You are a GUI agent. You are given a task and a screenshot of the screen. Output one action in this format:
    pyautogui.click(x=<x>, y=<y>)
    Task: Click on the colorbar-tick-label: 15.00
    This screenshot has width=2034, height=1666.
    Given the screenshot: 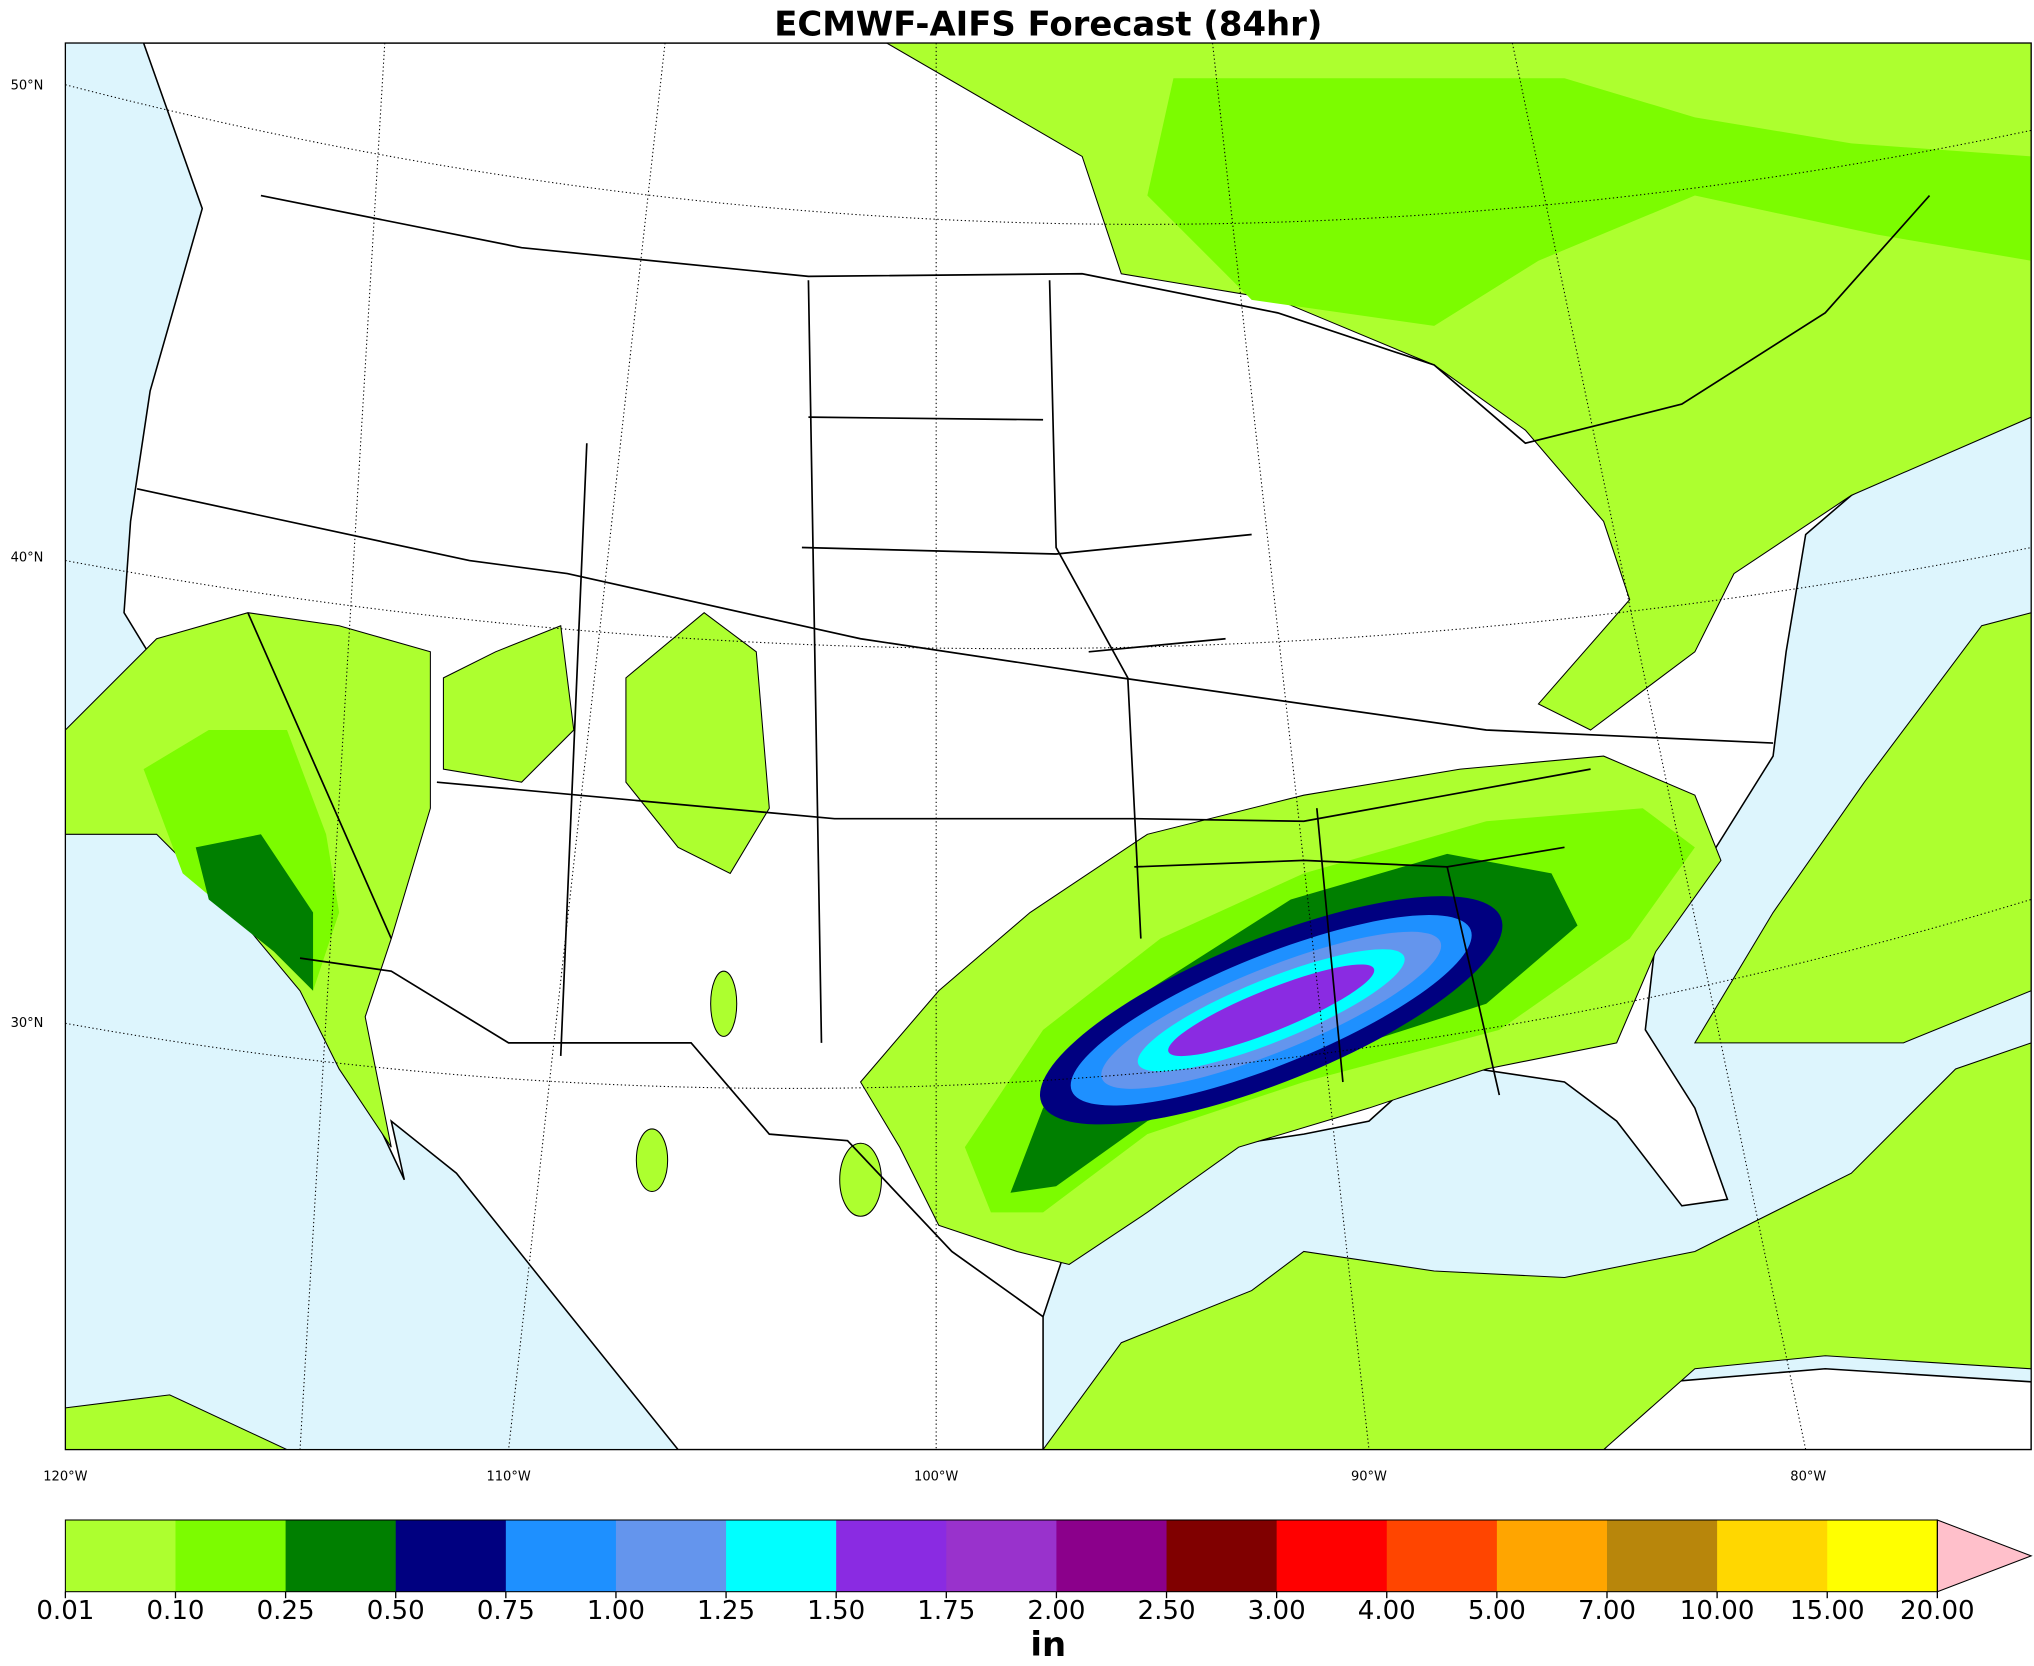 What is the action you would take?
    pyautogui.click(x=1827, y=1611)
    